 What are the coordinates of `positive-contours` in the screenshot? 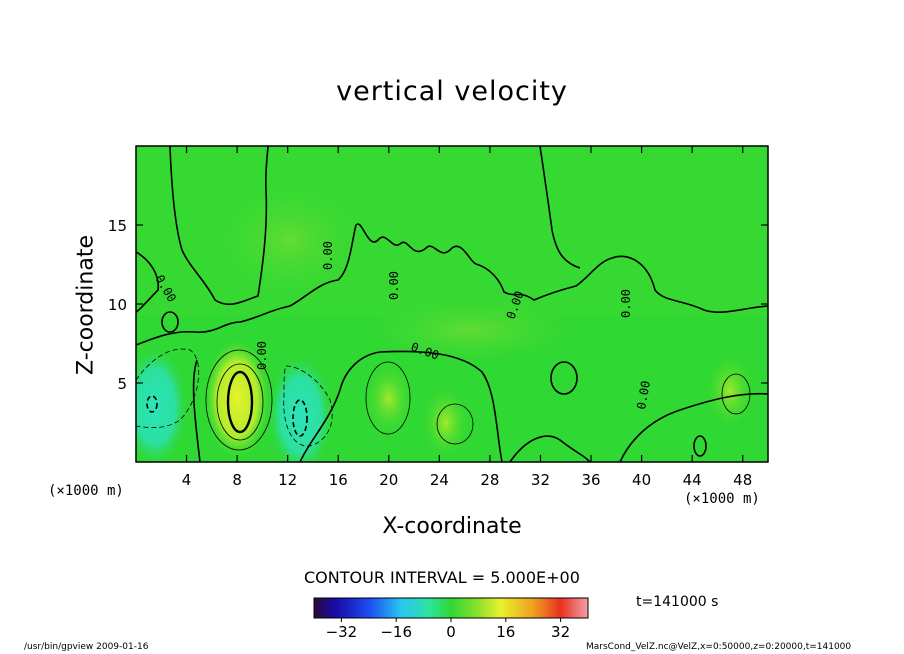 It's located at (478, 400).